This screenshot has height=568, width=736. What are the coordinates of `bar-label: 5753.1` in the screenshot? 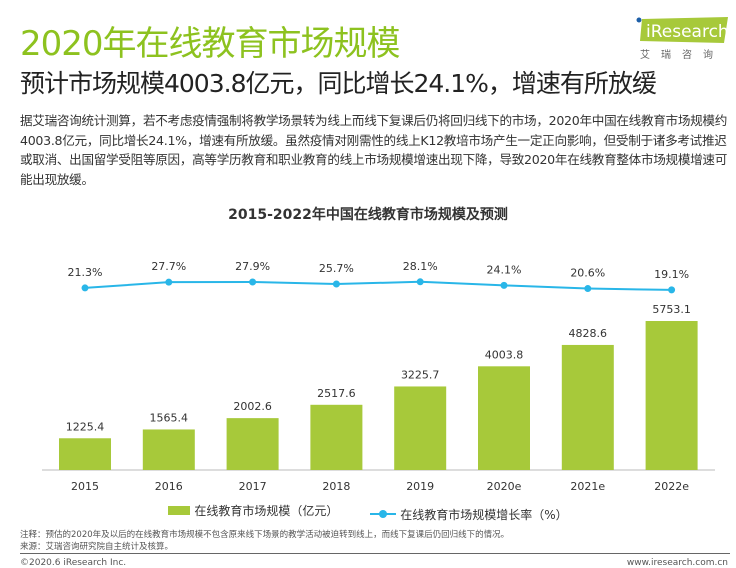 It's located at (671, 309).